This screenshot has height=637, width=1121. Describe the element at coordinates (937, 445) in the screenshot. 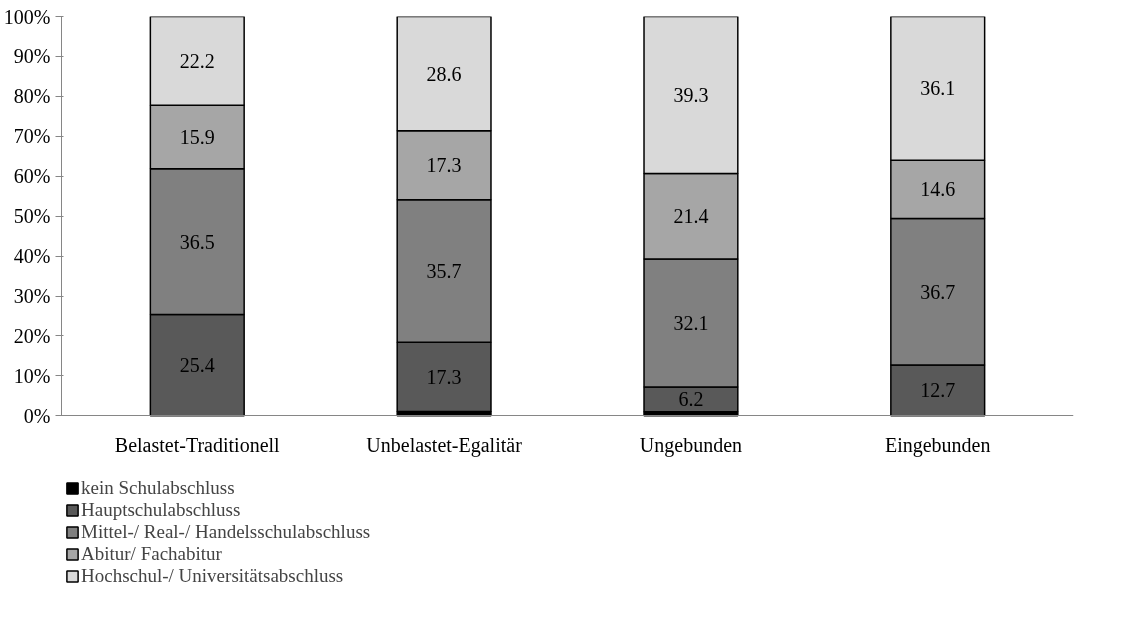

I see `x-tick-label: Eingebunden` at that location.